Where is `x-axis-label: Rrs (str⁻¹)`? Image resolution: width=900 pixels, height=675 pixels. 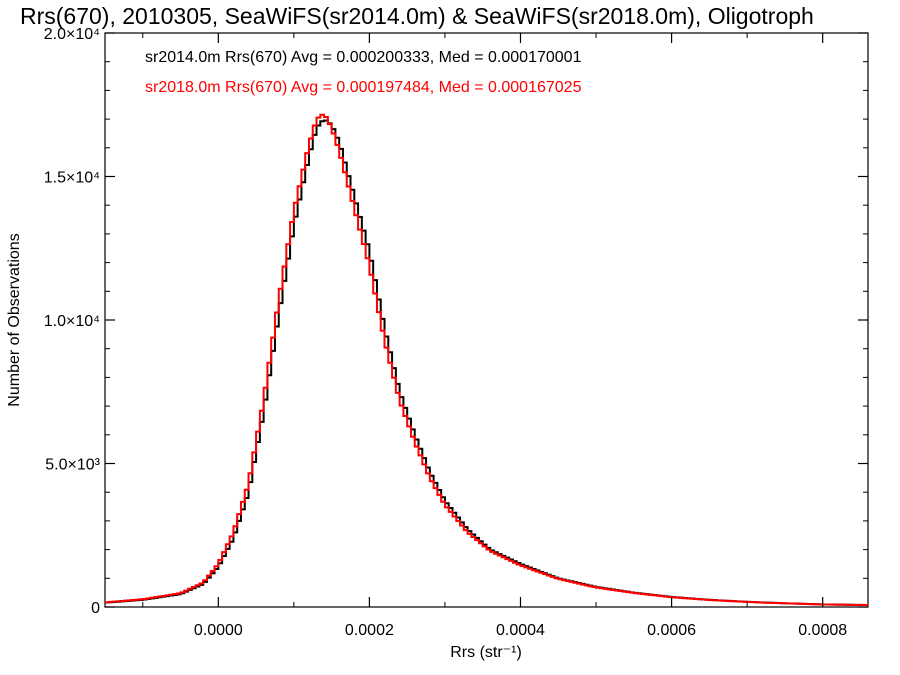 x-axis-label: Rrs (str⁻¹) is located at coordinates (486, 652).